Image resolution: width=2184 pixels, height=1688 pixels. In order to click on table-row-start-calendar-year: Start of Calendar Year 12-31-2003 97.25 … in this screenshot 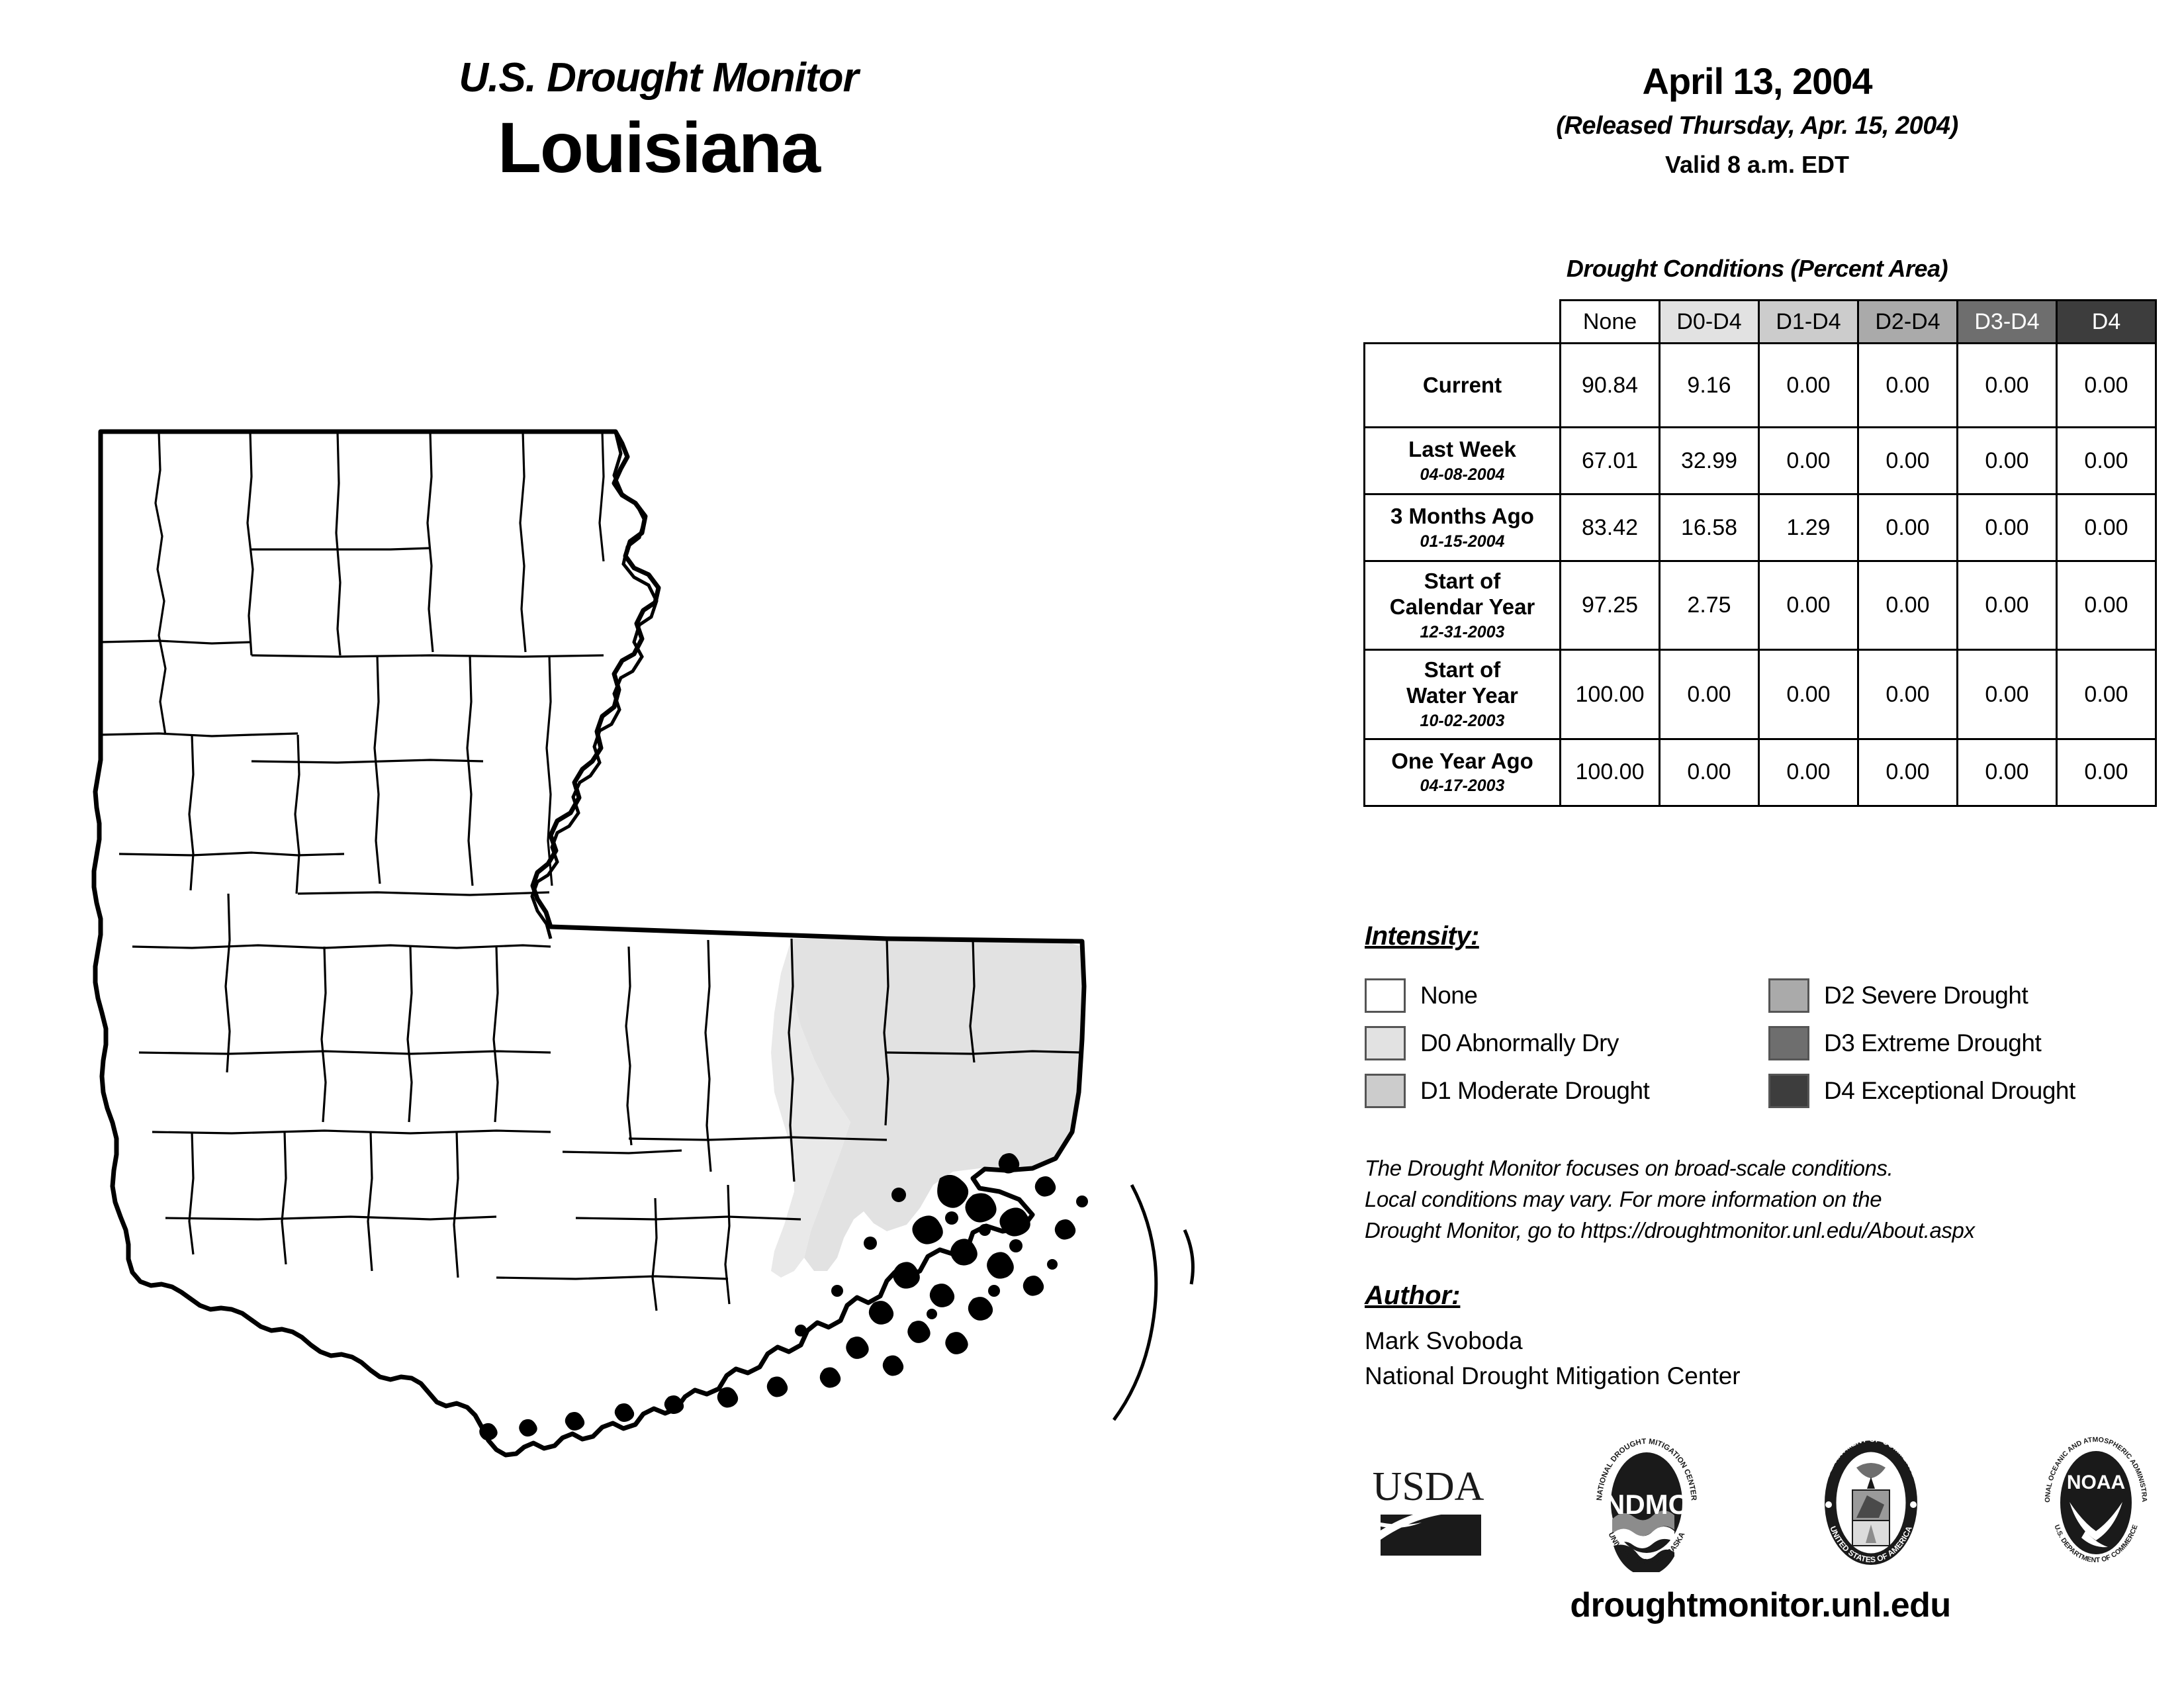, I will do `click(1760, 605)`.